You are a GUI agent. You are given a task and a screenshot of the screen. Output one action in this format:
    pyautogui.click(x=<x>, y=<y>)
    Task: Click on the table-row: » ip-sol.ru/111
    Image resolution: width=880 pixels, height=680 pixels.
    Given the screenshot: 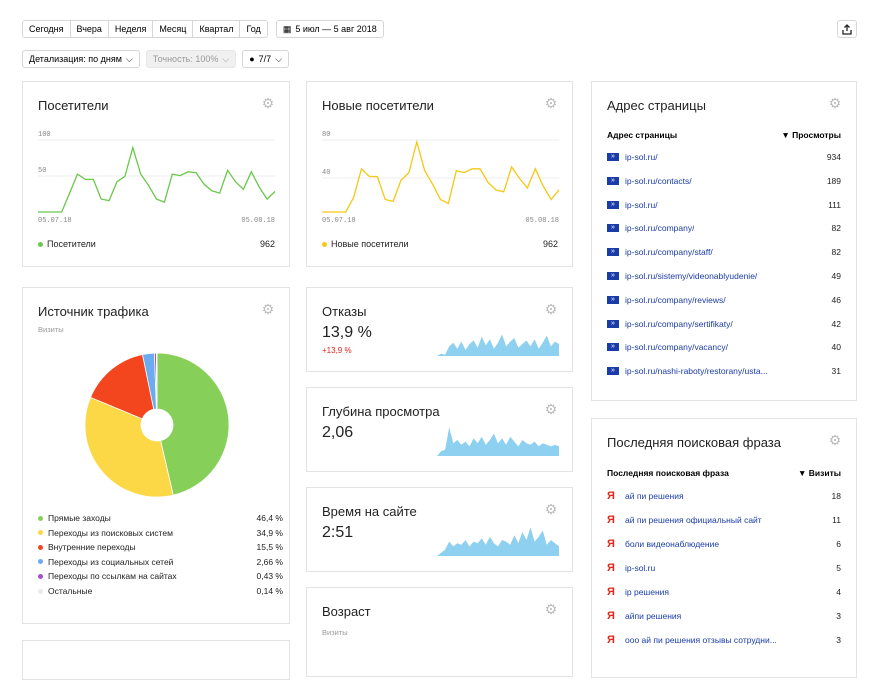 What is the action you would take?
    pyautogui.click(x=724, y=205)
    